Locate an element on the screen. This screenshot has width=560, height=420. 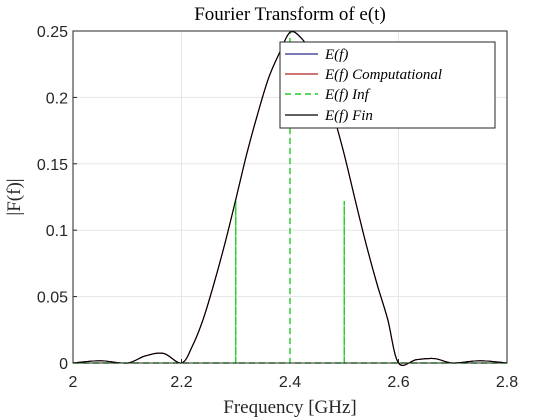
legend-box is located at coordinates (387, 85).